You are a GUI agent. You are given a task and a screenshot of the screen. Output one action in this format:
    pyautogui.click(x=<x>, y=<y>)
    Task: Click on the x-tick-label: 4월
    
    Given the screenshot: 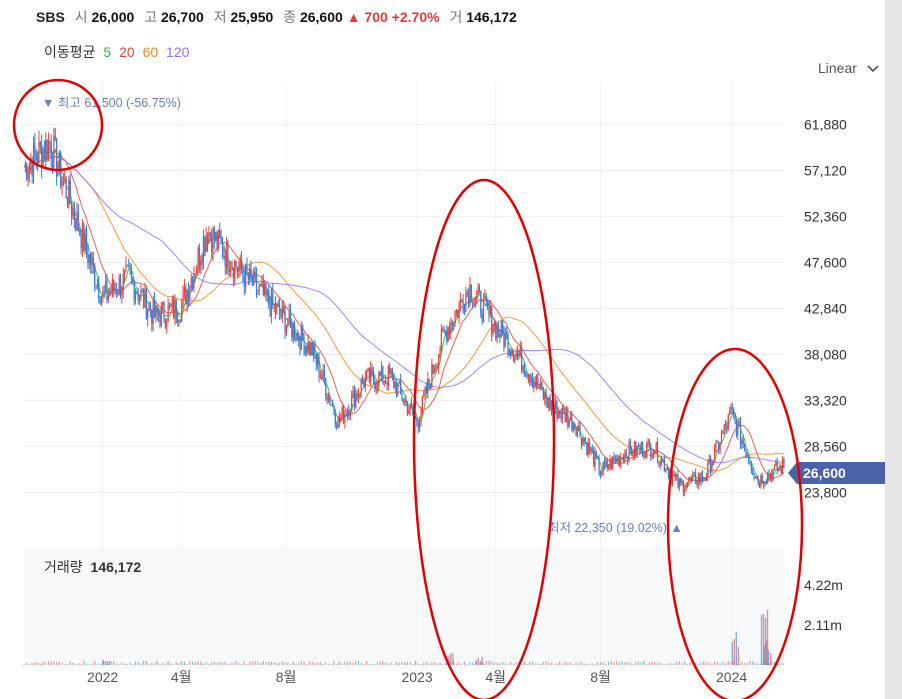 What is the action you would take?
    pyautogui.click(x=495, y=677)
    